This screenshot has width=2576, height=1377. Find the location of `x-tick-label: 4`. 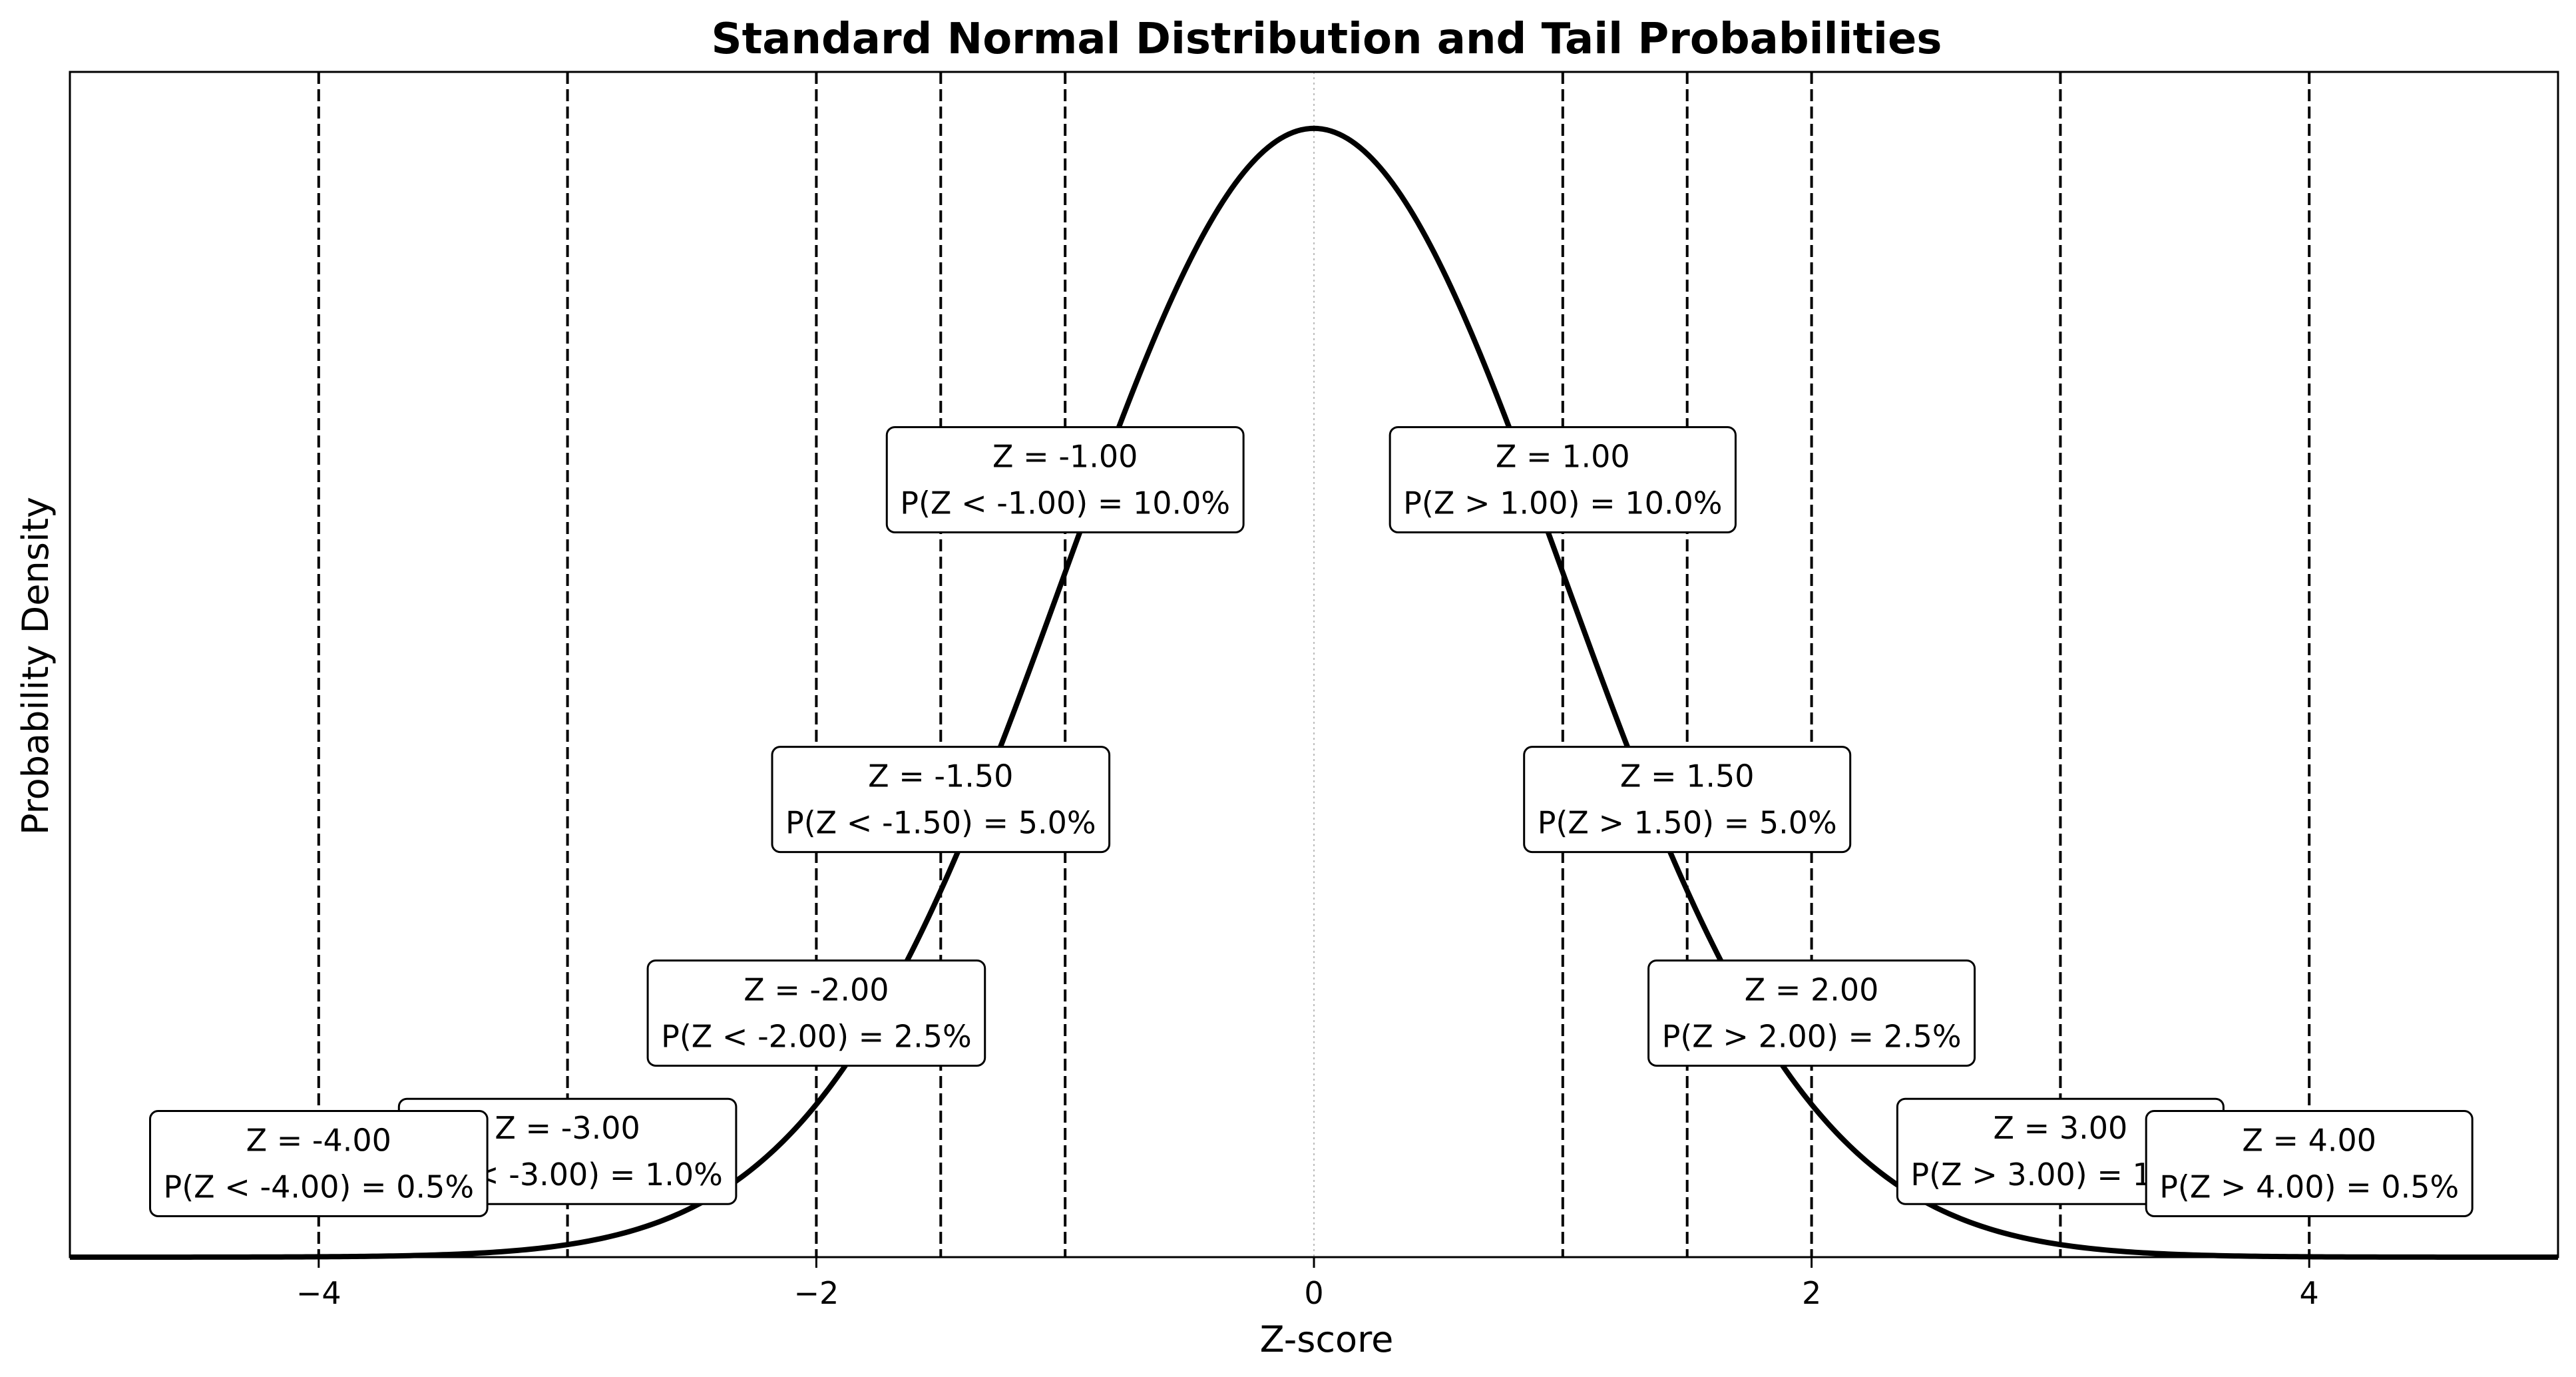

x-tick-label: 4 is located at coordinates (2309, 1293).